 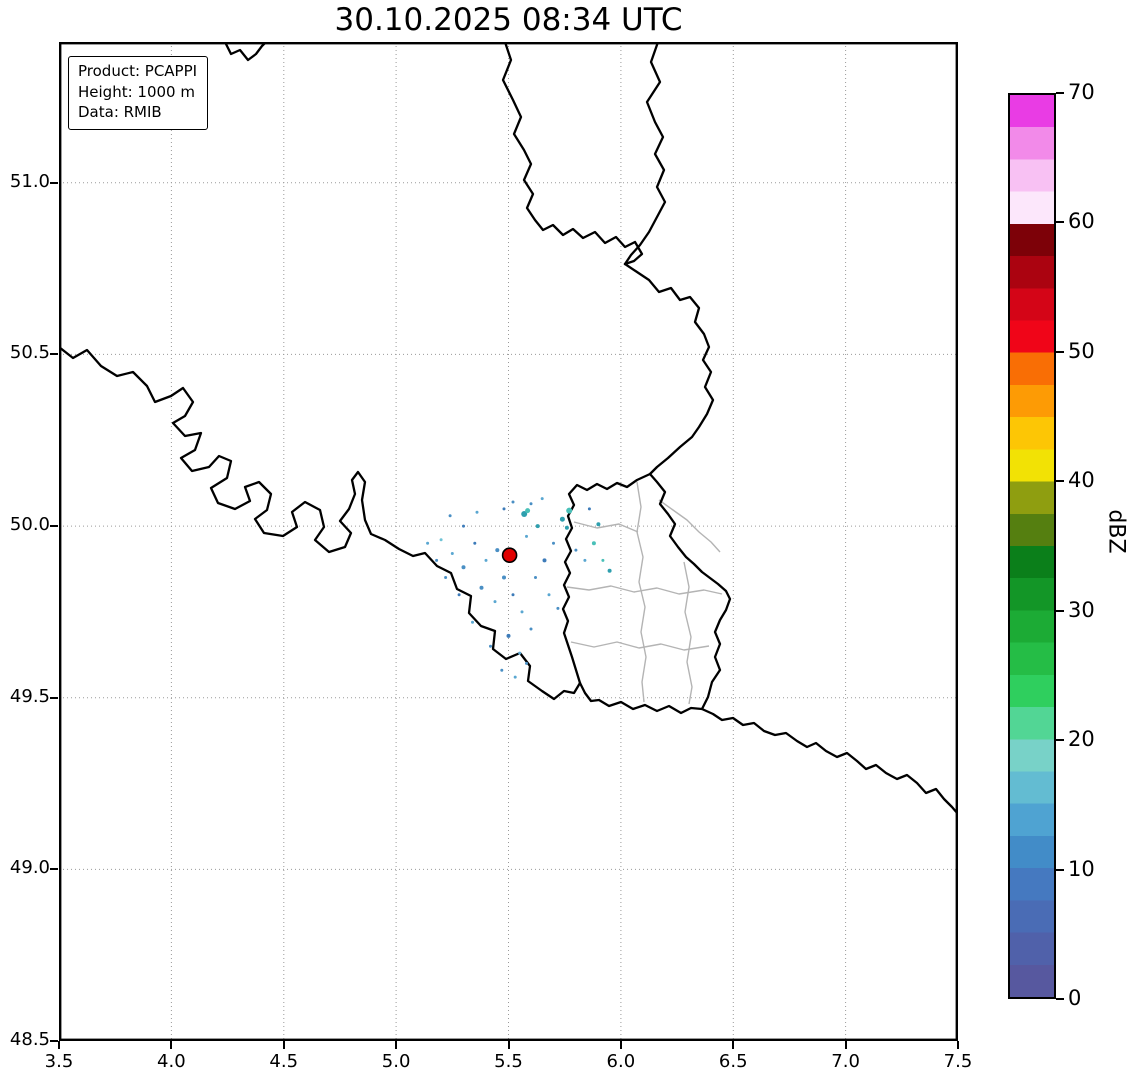 I want to click on x-tick-label: 5.0, so click(x=396, y=1061).